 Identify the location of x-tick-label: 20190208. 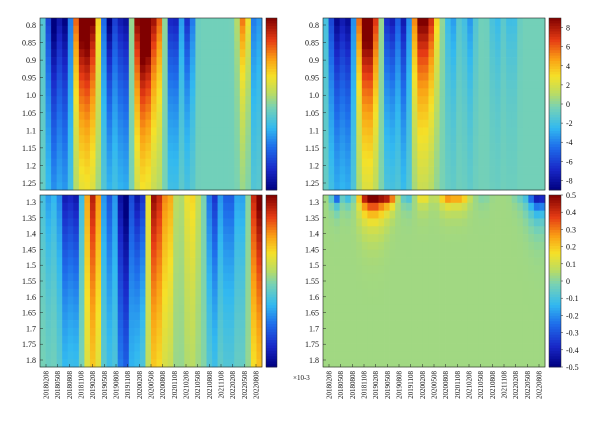
(93, 385).